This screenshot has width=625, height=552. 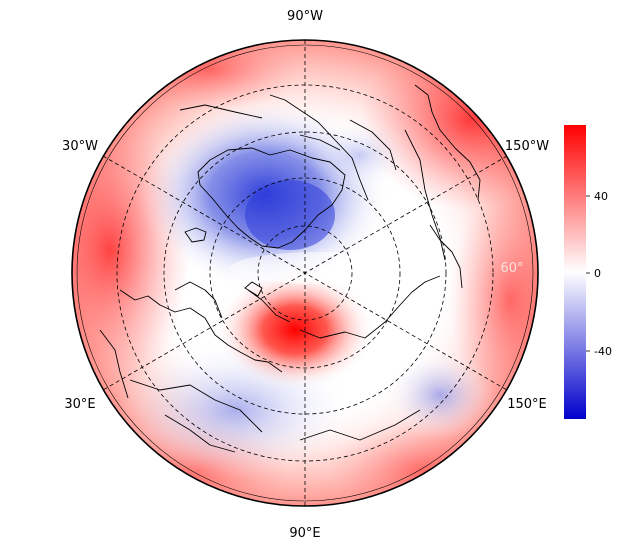 What do you see at coordinates (333, 147) in the screenshot?
I see `canadian-archipelago-coast` at bounding box center [333, 147].